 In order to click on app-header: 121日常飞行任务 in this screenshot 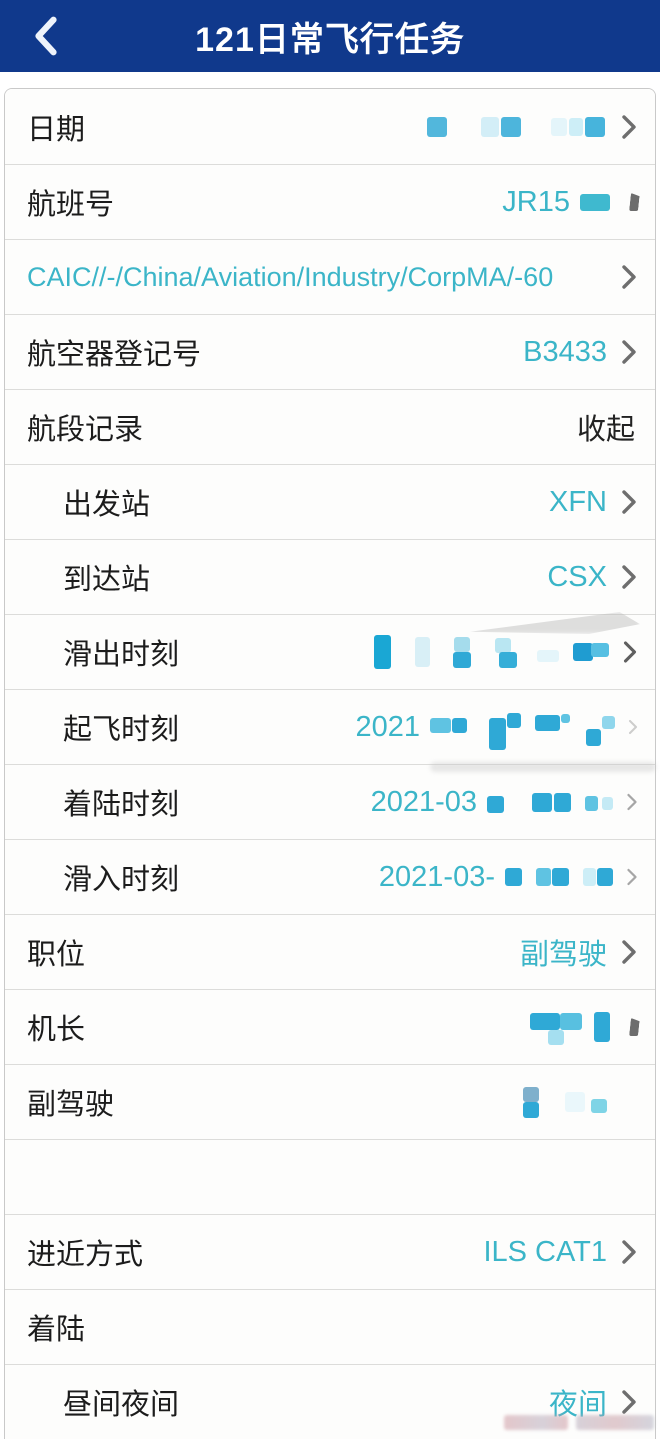, I will do `click(330, 36)`.